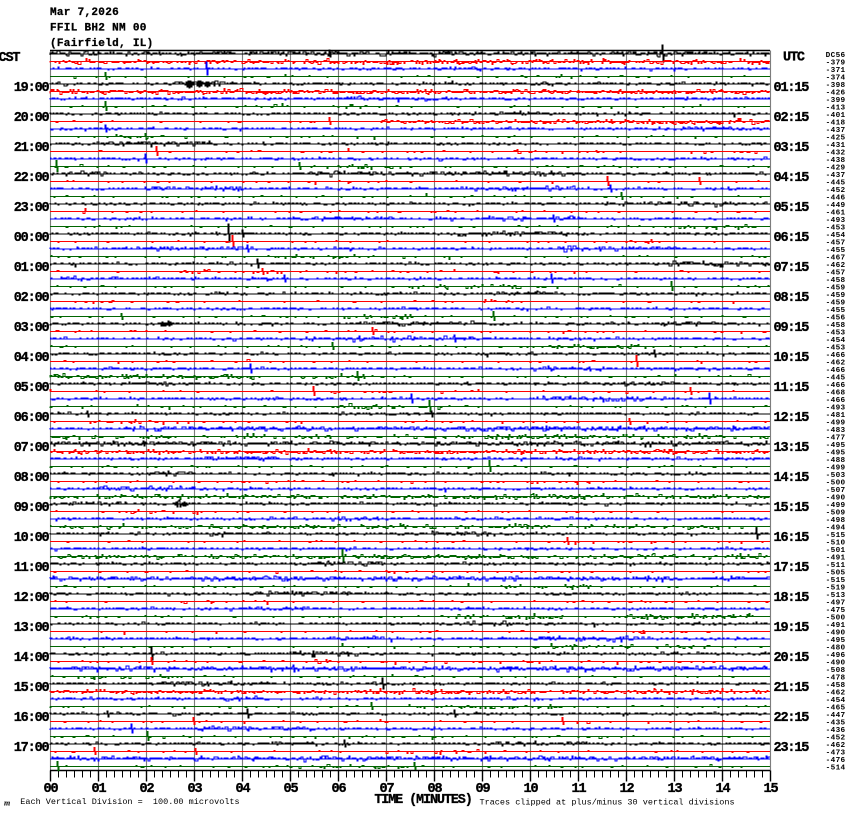 This screenshot has width=850, height=814. Describe the element at coordinates (723, 789) in the screenshot. I see `svg-text: 14` at that location.